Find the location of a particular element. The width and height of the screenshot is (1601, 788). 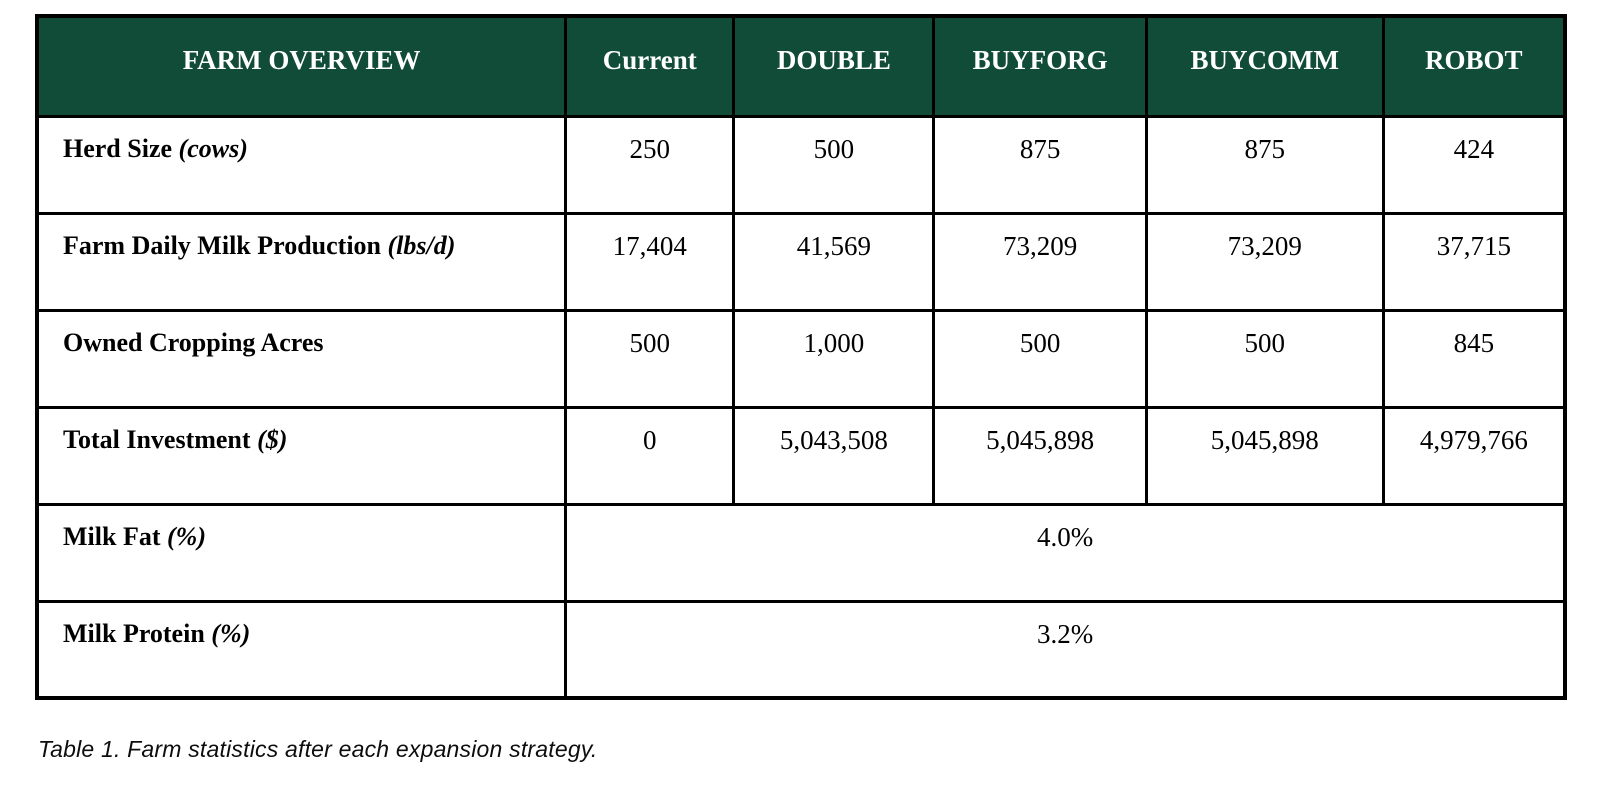

column-header-buycomm: BUYCOMM is located at coordinates (1264, 66).